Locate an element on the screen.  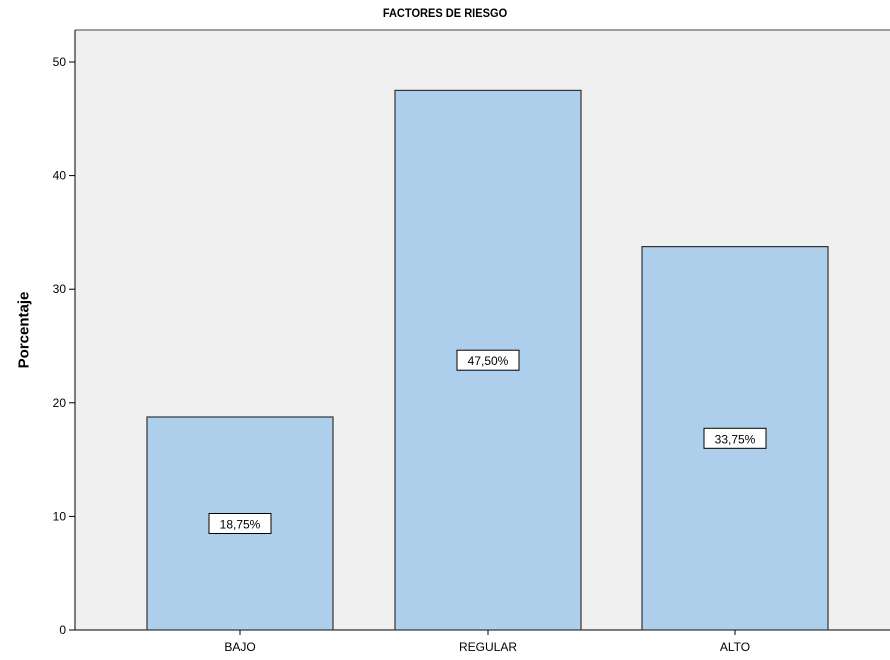
data-label: 47,50% is located at coordinates (488, 361).